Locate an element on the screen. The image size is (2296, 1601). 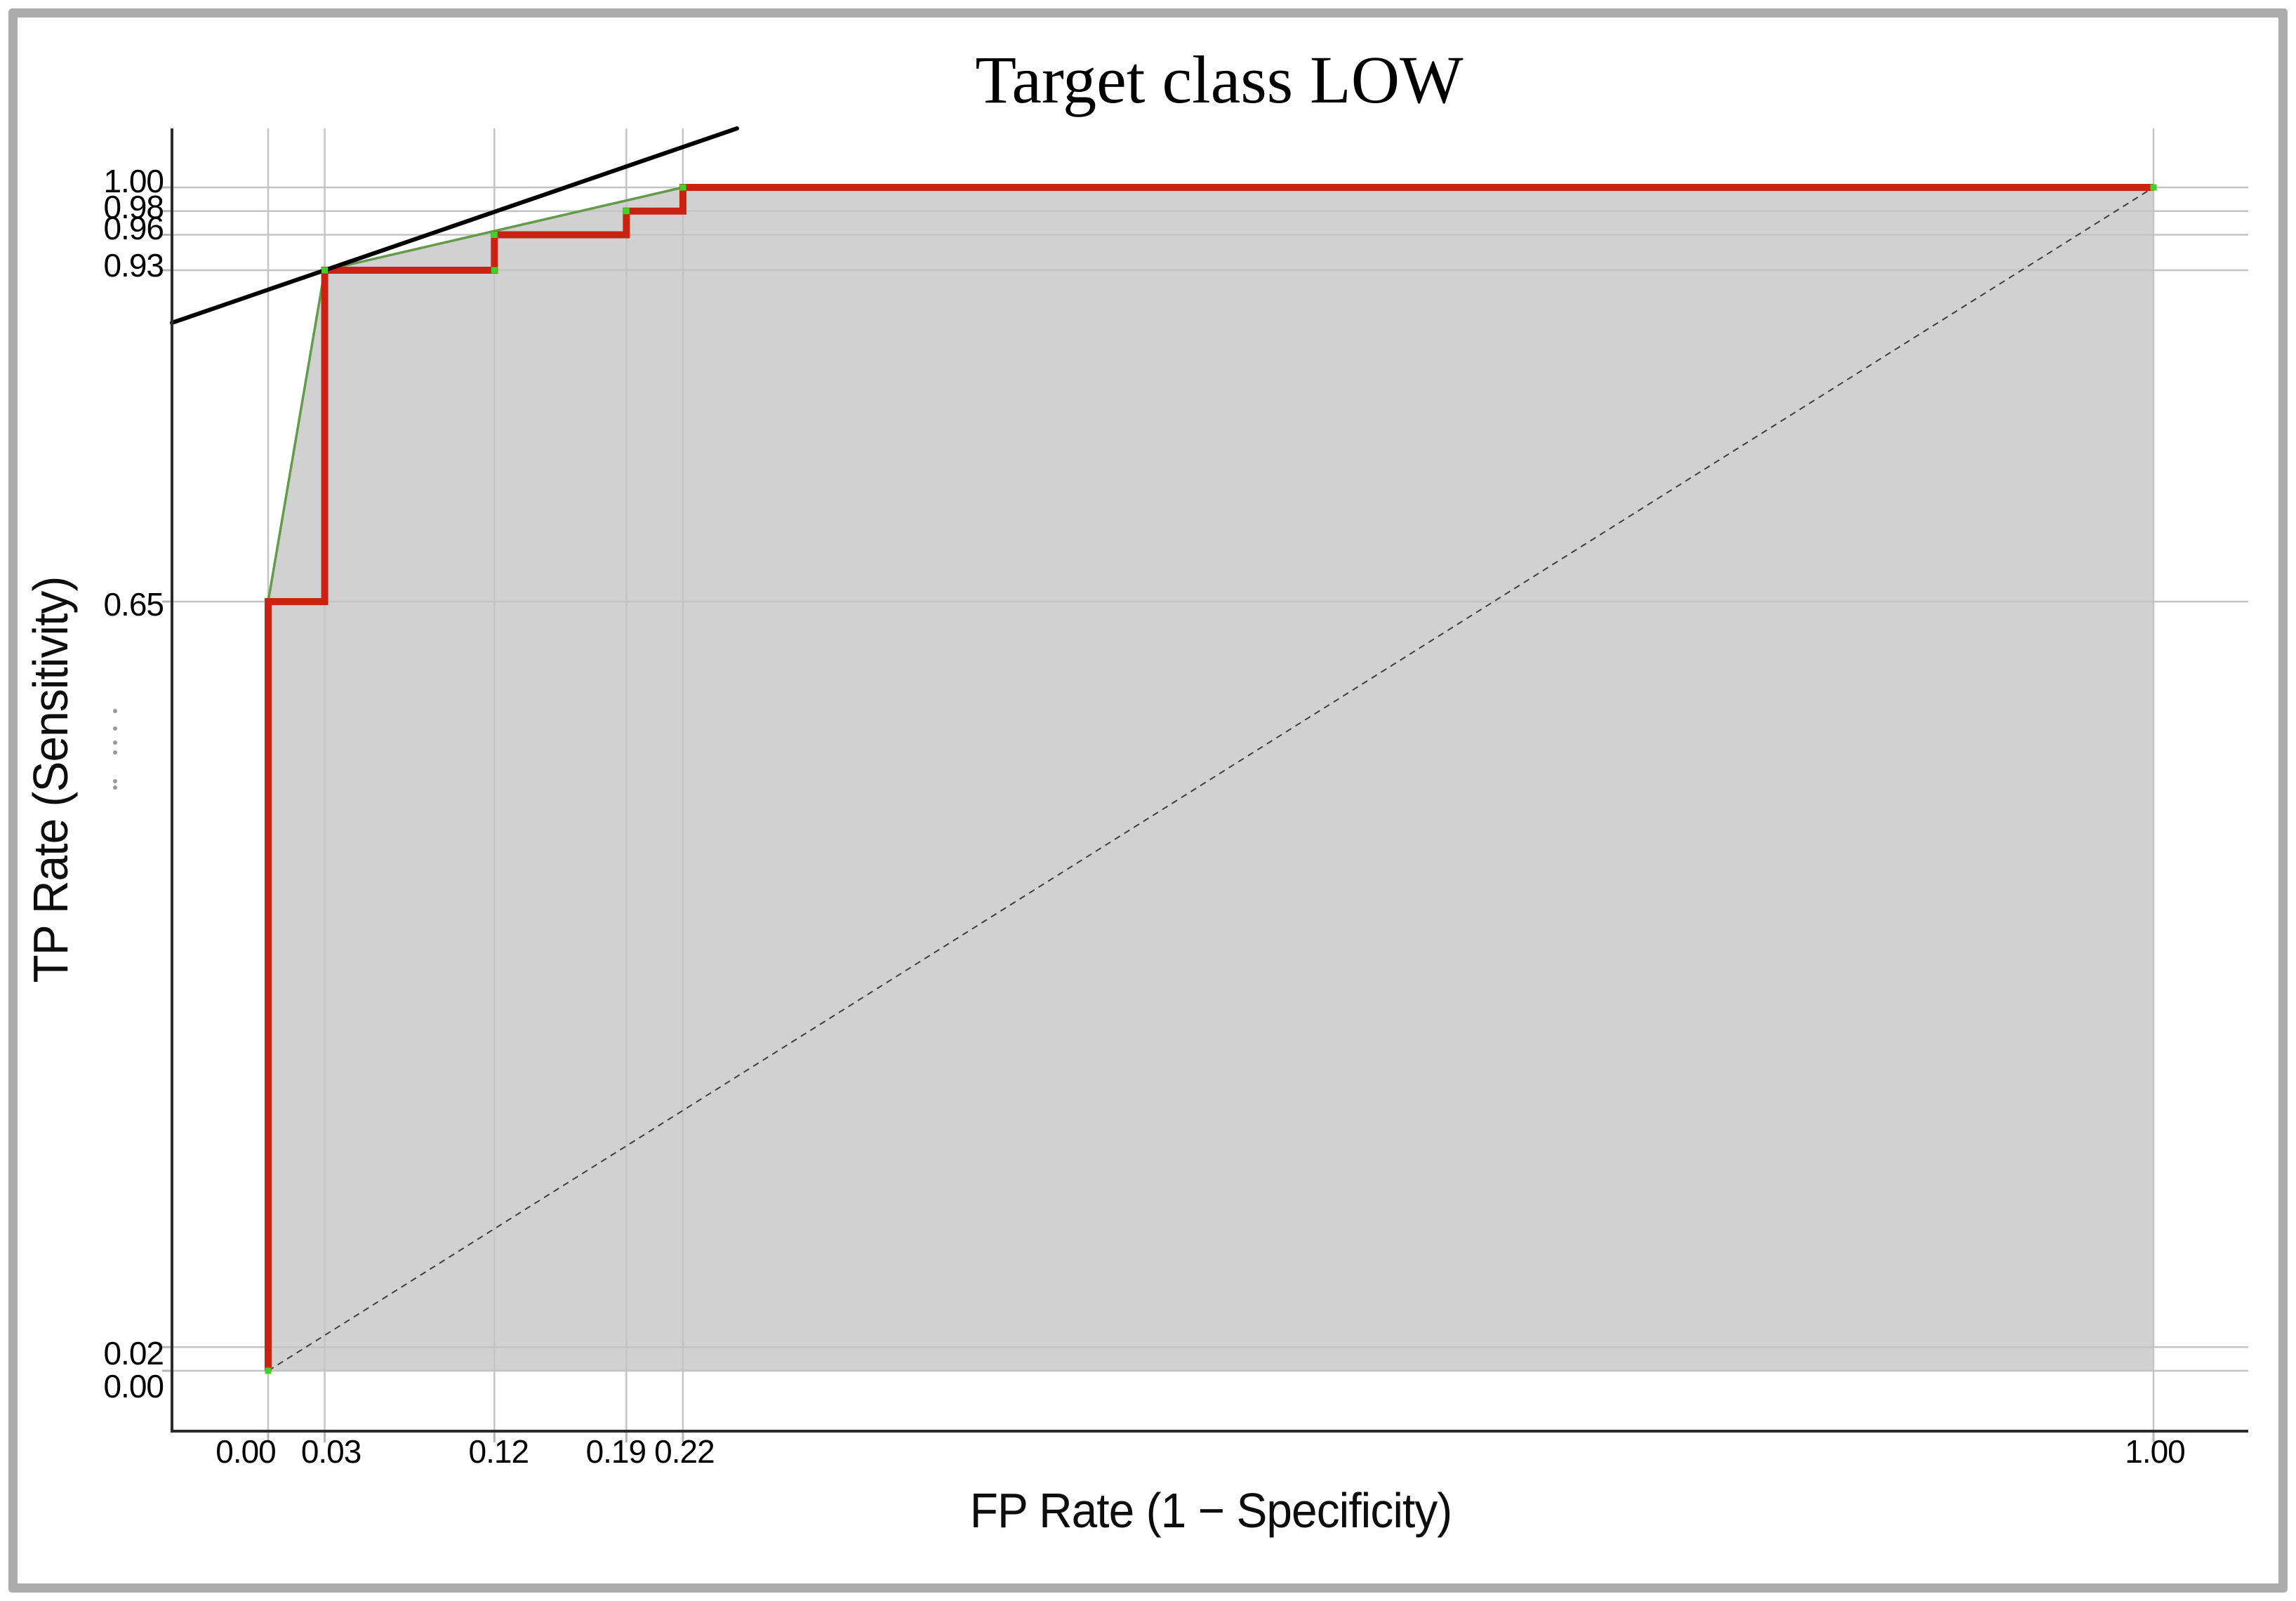
x-tick-label: 0.03 is located at coordinates (331, 1451).